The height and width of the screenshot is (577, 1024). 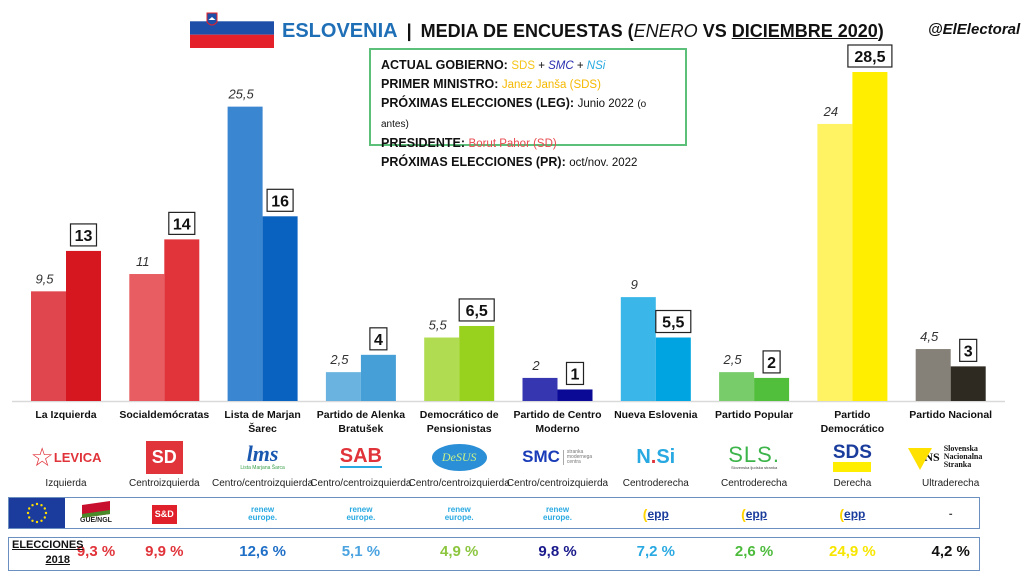 What do you see at coordinates (44, 278) in the screenshot?
I see `label-enero-0: 9,5` at bounding box center [44, 278].